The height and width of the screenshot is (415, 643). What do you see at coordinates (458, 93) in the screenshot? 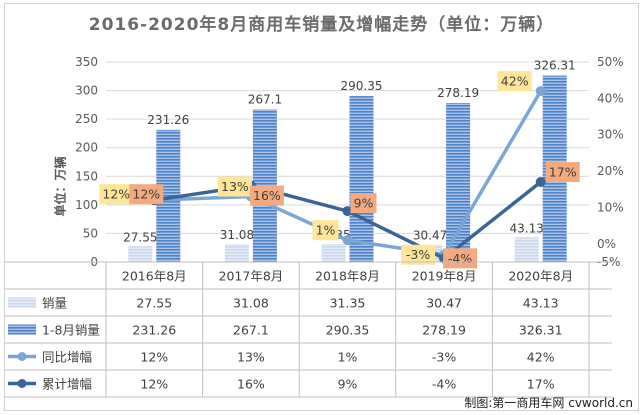
I see `bar-ytd-label: 278.19` at bounding box center [458, 93].